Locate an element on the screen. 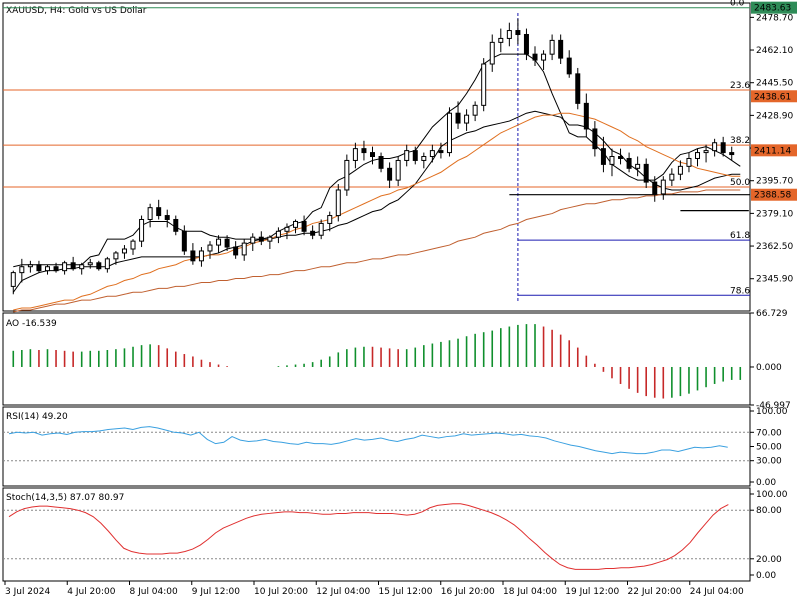 The image size is (800, 604). stoch-line is located at coordinates (368, 536).